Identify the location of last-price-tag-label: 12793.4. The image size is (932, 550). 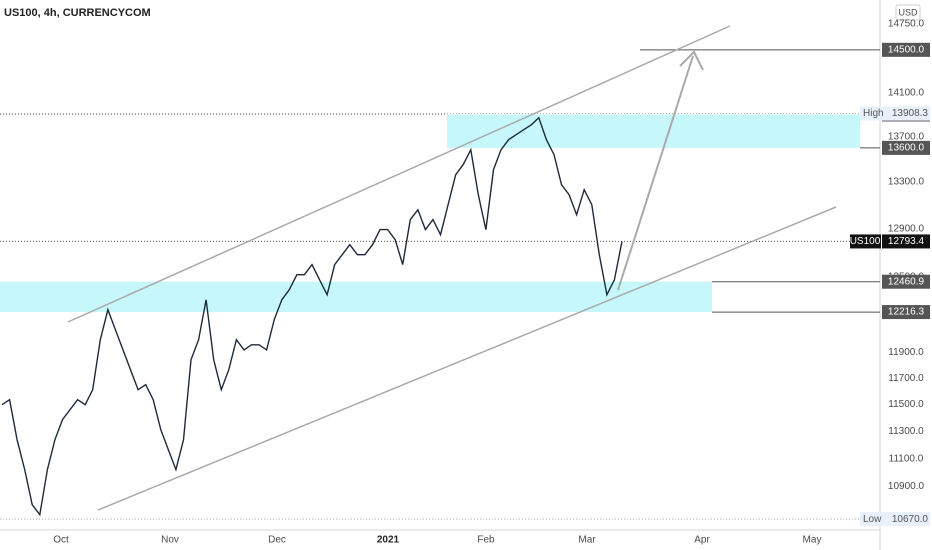
(906, 241).